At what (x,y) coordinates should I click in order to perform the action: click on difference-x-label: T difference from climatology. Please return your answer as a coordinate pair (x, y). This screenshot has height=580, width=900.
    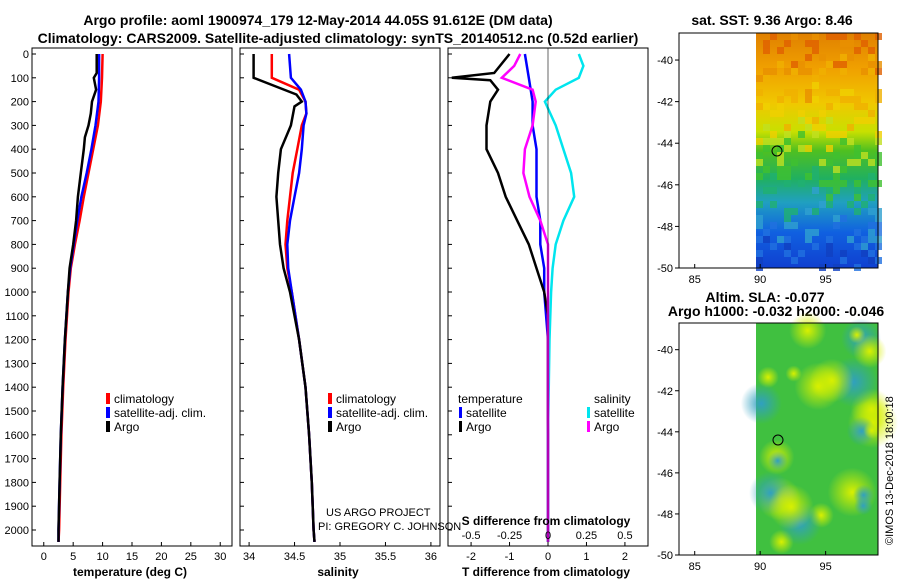
    Looking at the image, I should click on (546, 572).